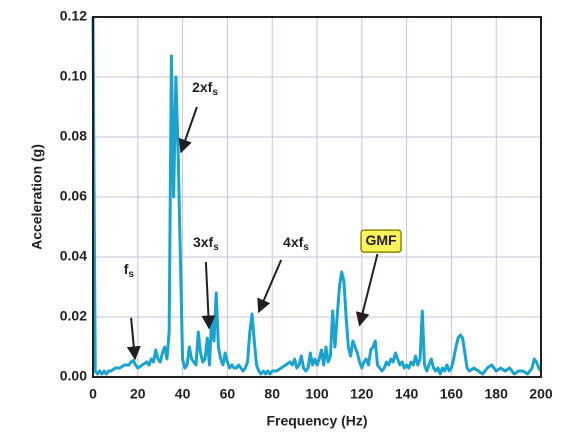 The width and height of the screenshot is (576, 437). Describe the element at coordinates (73, 376) in the screenshot. I see `y-tick-label: 0.00` at that location.